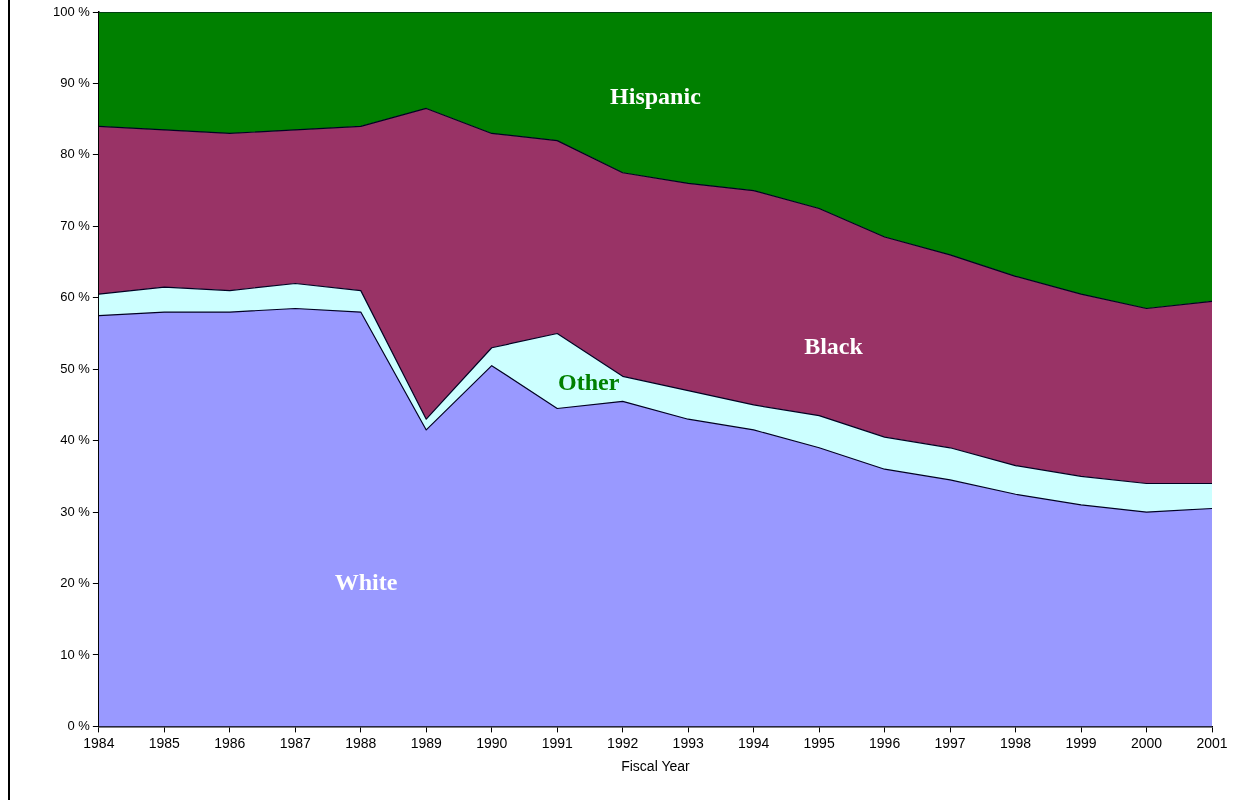  I want to click on x-tick-label: 1993, so click(688, 742).